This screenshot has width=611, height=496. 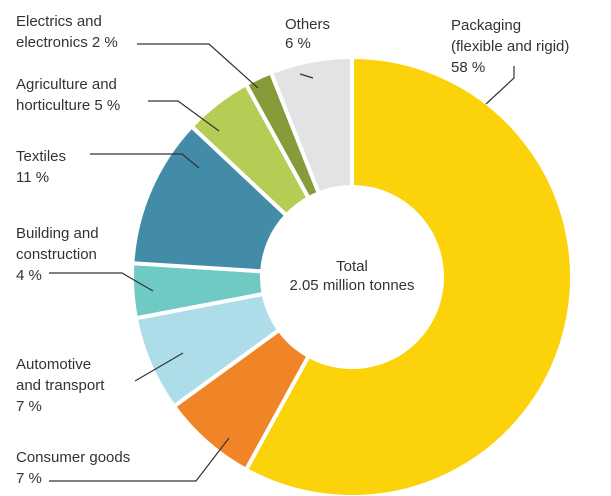 I want to click on leader-line-consumer-goods, so click(x=139, y=459).